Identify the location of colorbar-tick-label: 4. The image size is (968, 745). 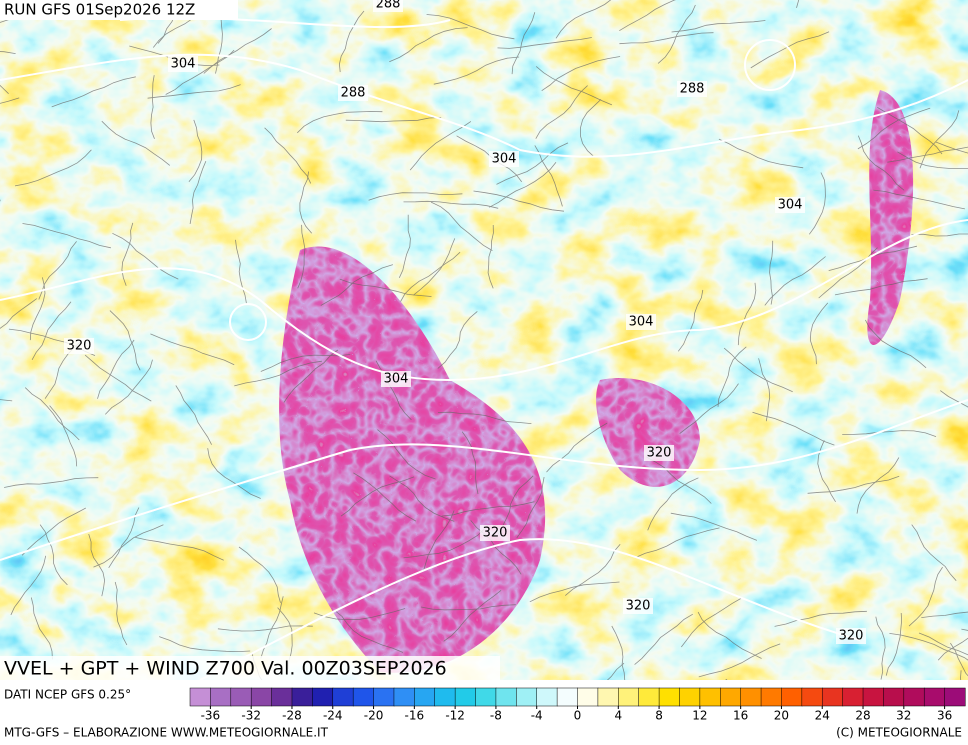
(618, 716).